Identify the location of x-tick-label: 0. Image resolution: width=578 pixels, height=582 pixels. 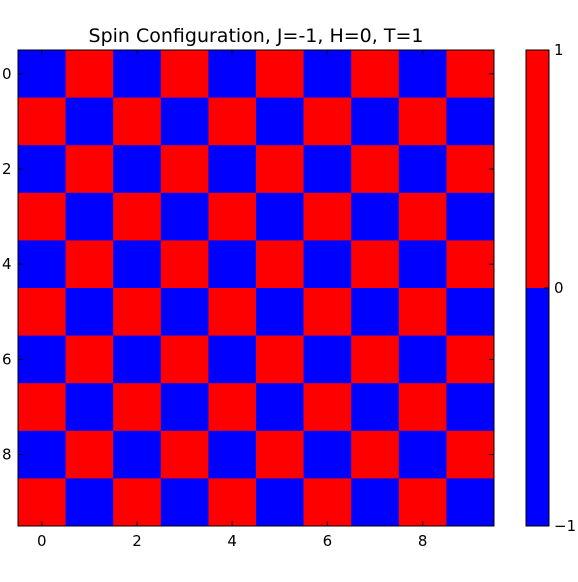
(42, 541).